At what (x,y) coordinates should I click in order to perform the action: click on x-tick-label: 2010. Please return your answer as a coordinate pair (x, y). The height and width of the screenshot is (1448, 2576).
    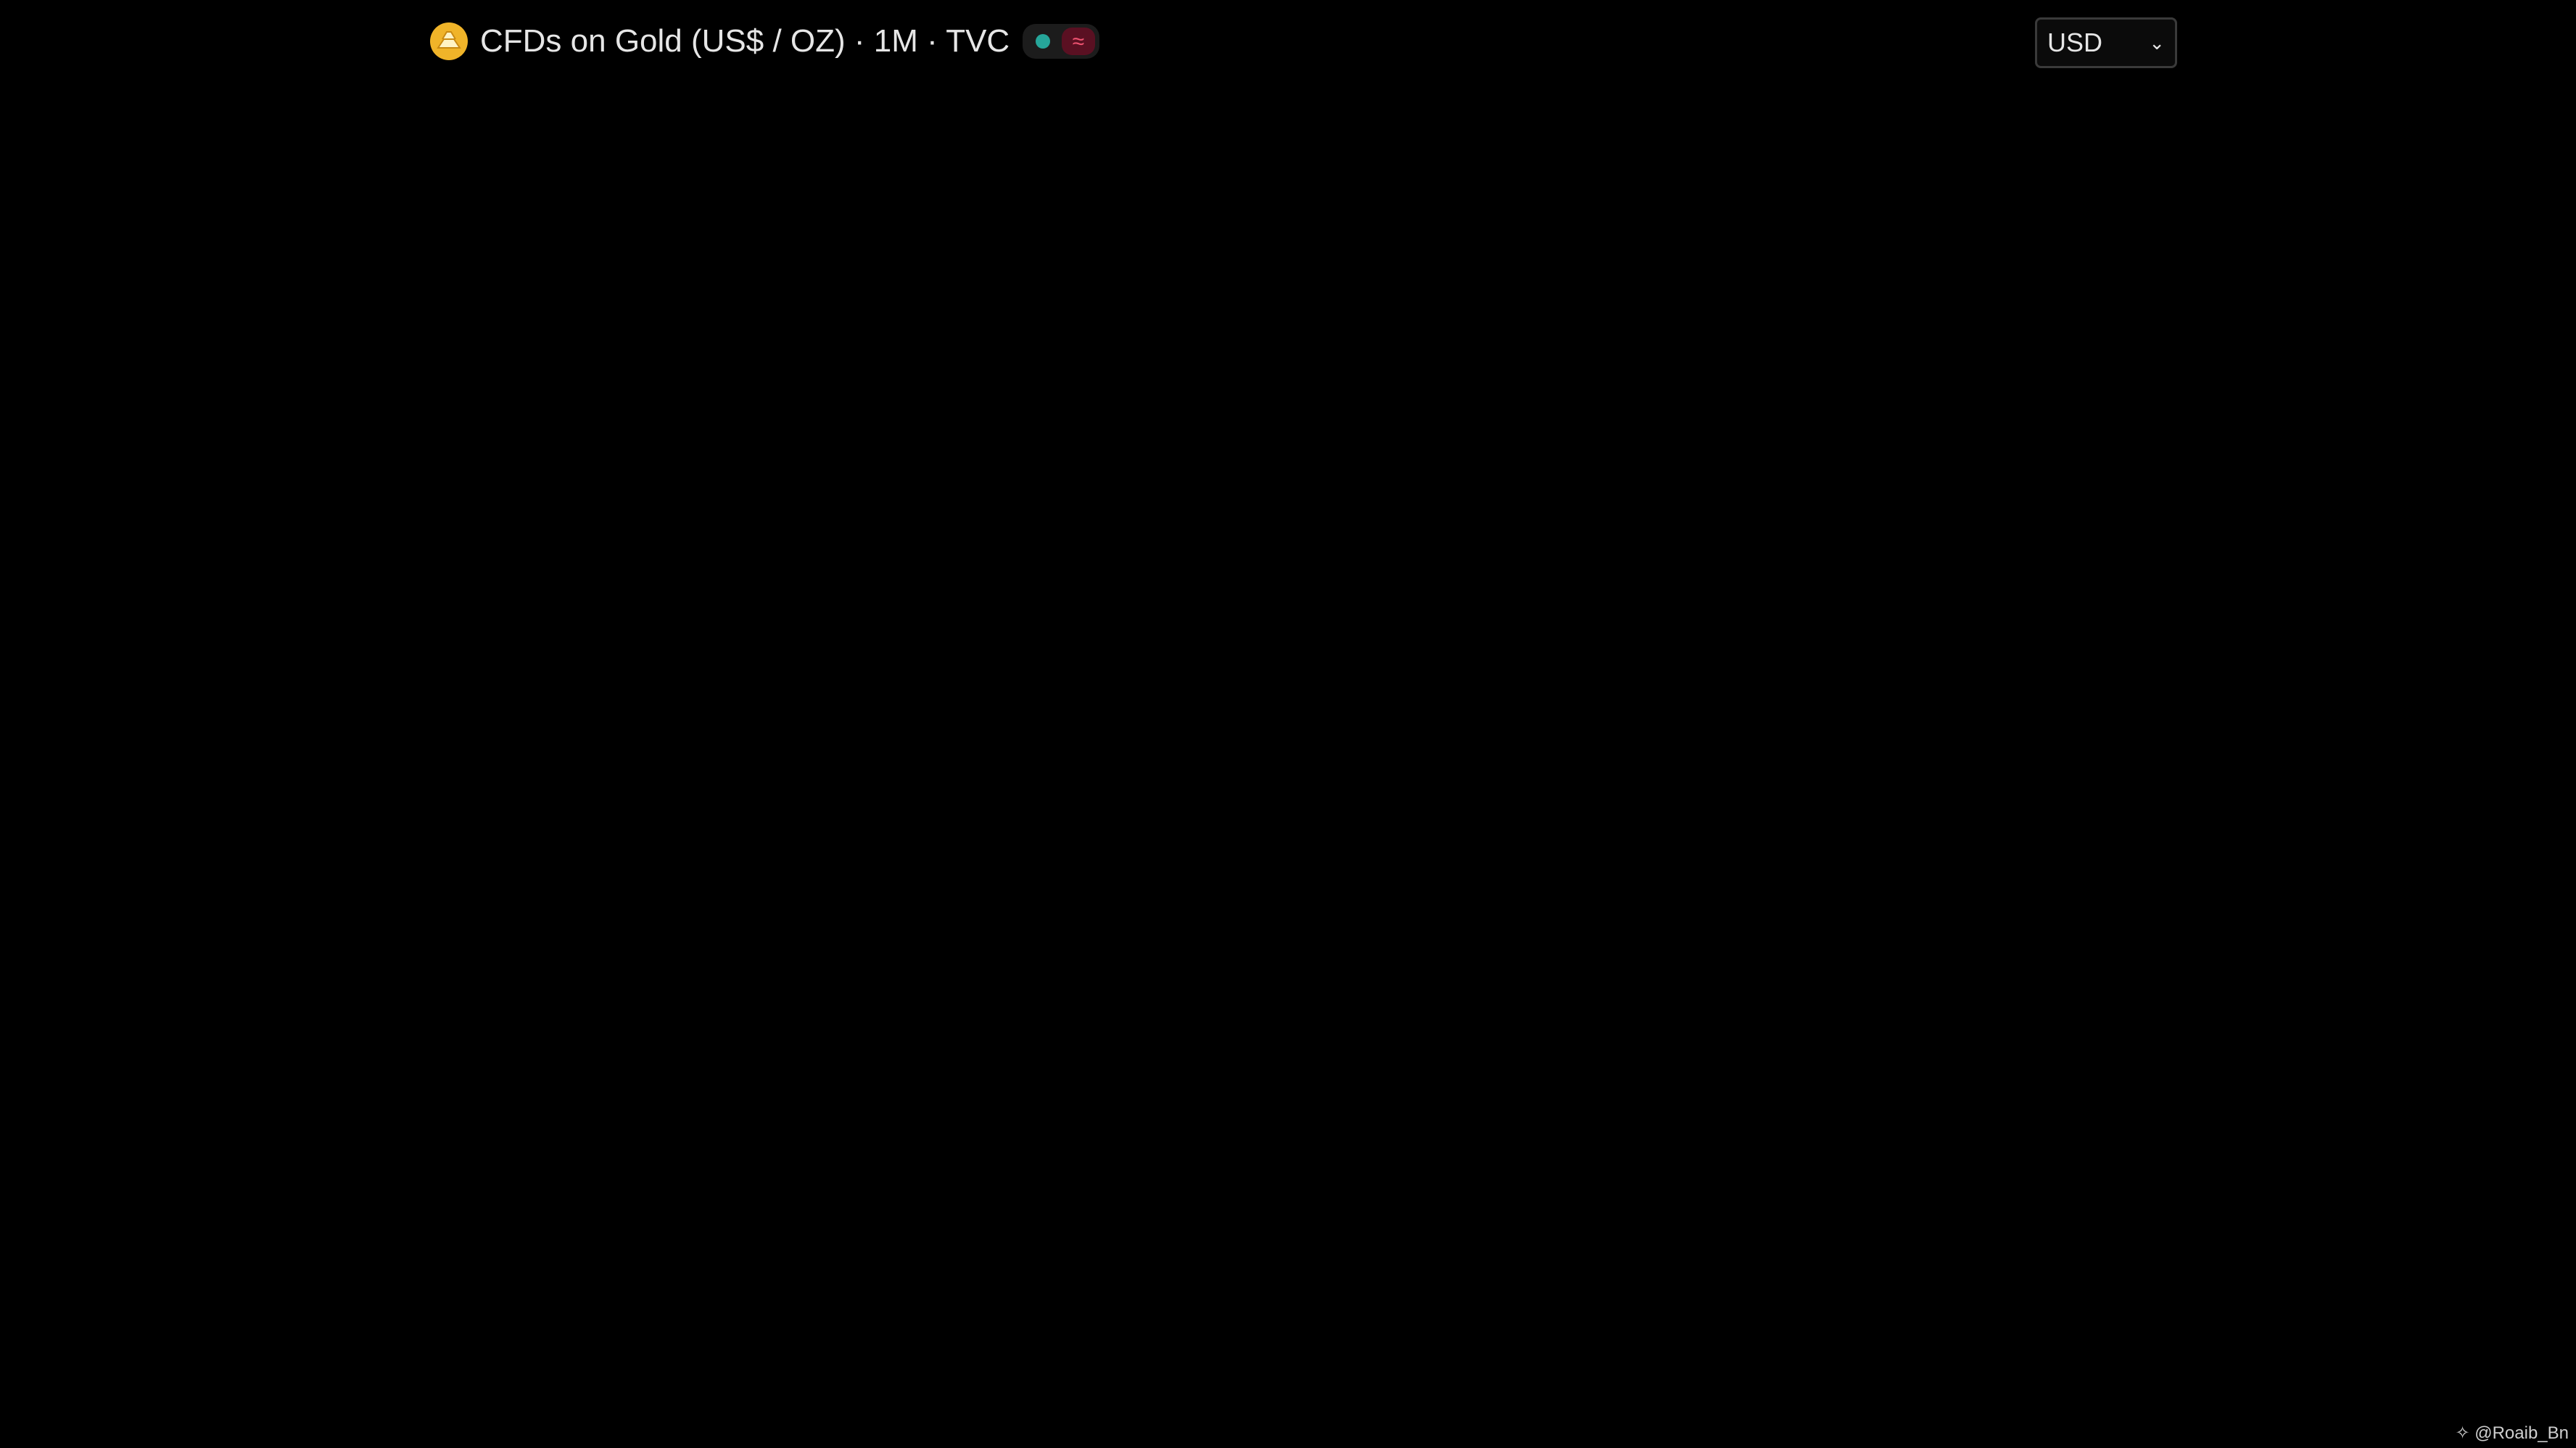
    Looking at the image, I should click on (938, 1406).